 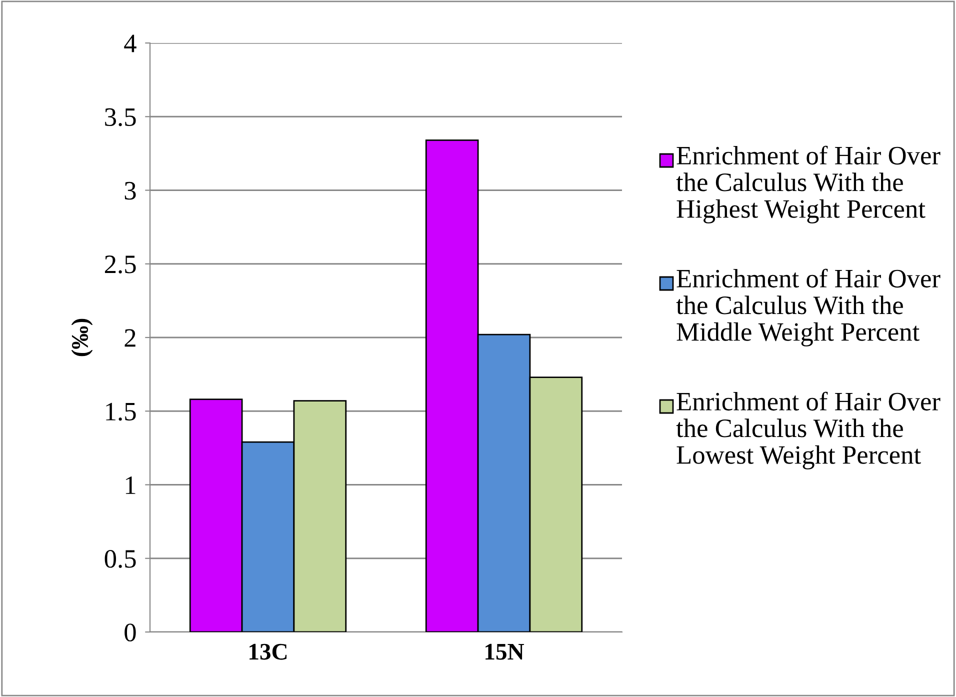 I want to click on y-tick-label: 0, so click(x=130, y=633).